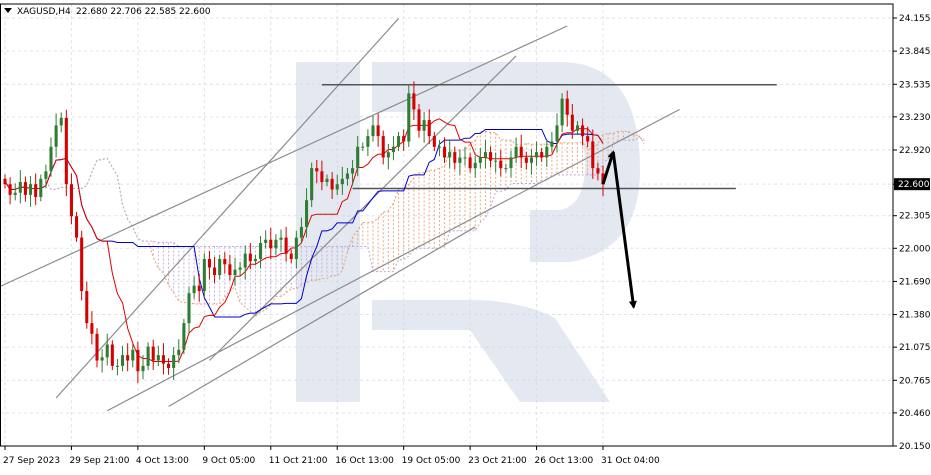 The width and height of the screenshot is (931, 475). What do you see at coordinates (8, 10) in the screenshot?
I see `dropdown-triangle-icon` at bounding box center [8, 10].